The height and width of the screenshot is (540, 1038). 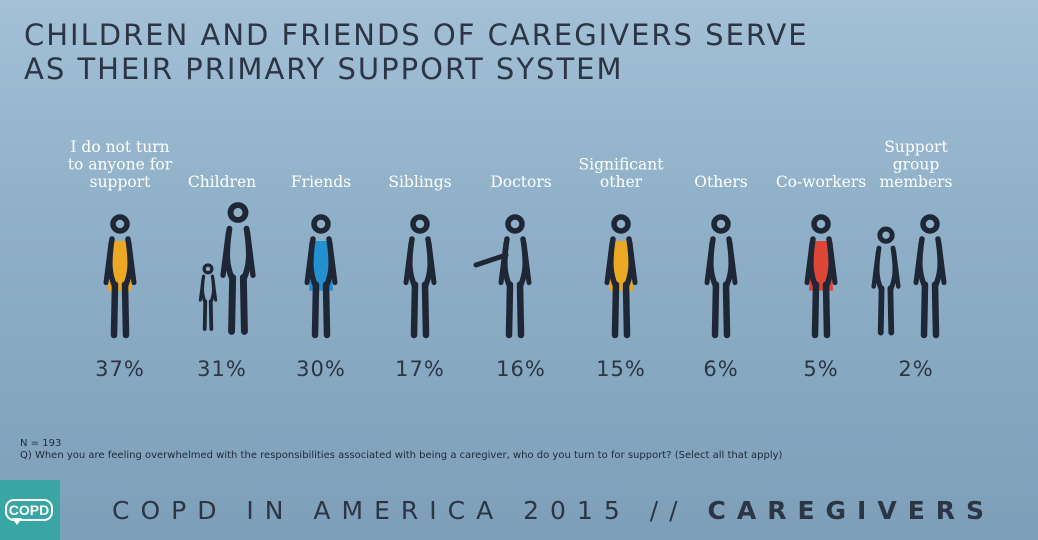 What do you see at coordinates (227, 268) in the screenshot?
I see `figure-child-and-adult-icon` at bounding box center [227, 268].